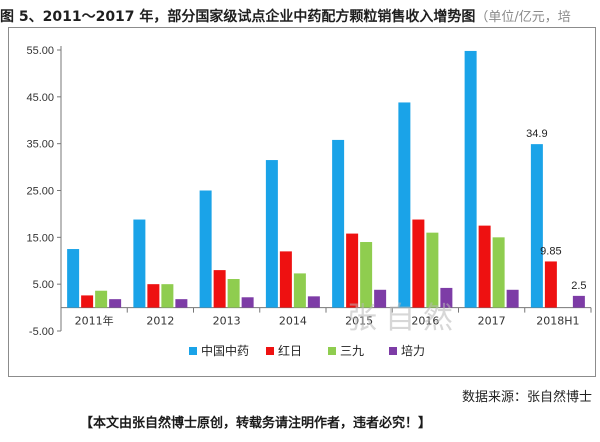  What do you see at coordinates (526, 397) in the screenshot?
I see `data-source: 数据来源：张自然博士` at bounding box center [526, 397].